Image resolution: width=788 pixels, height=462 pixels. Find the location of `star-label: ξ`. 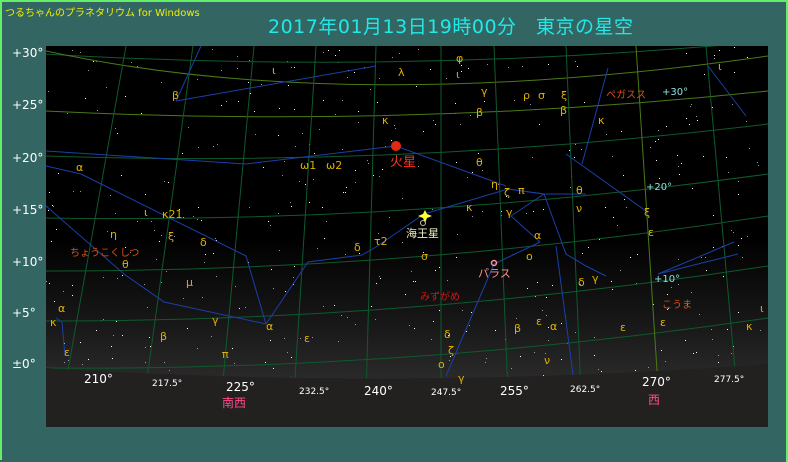

star-label: ξ is located at coordinates (564, 95).